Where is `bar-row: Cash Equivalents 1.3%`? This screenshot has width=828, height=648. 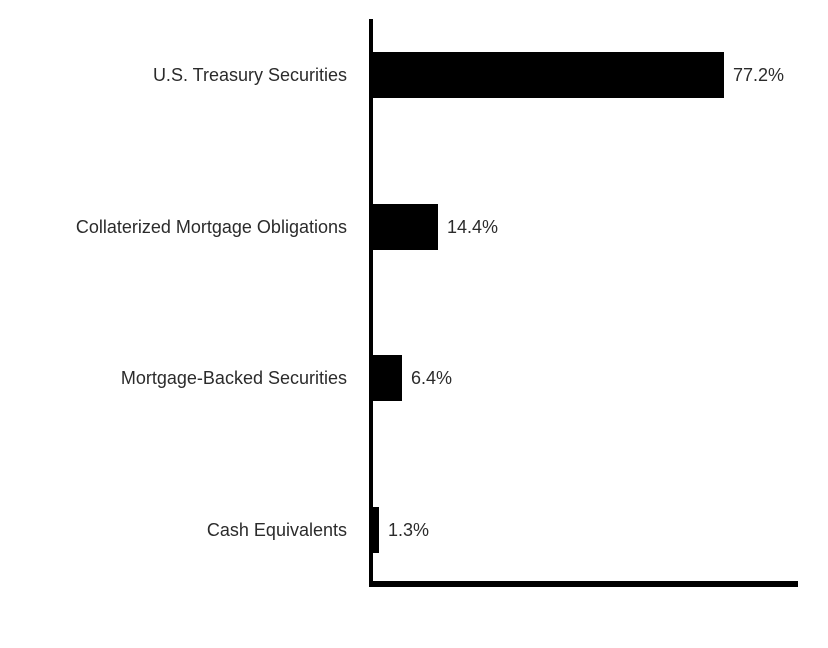
bar-row: Cash Equivalents 1.3% is located at coordinates (414, 530).